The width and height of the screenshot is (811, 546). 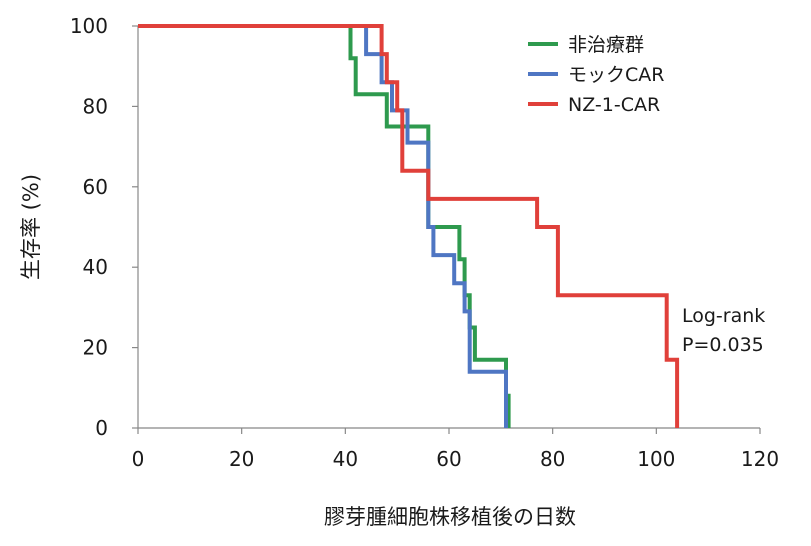 What do you see at coordinates (138, 459) in the screenshot?
I see `x-tick-label: 0` at bounding box center [138, 459].